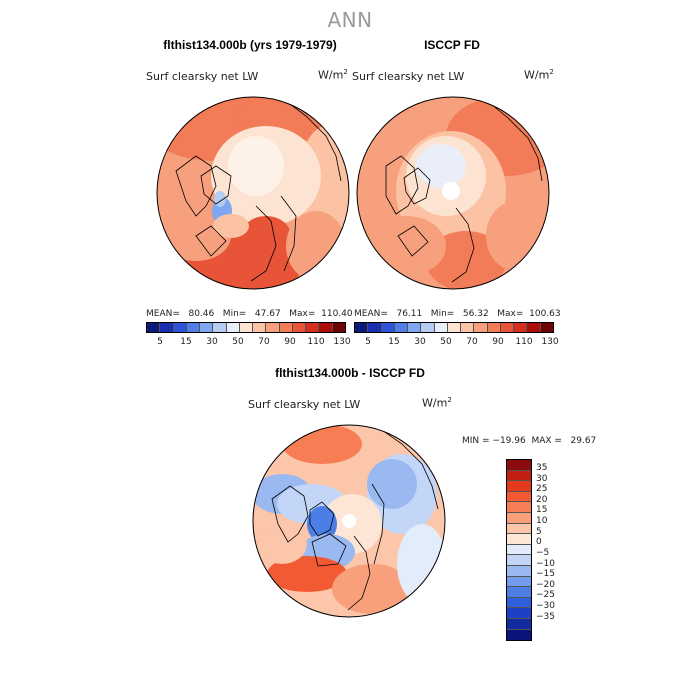  What do you see at coordinates (186, 342) in the screenshot?
I see `model-colorbar-tick: 15` at bounding box center [186, 342].